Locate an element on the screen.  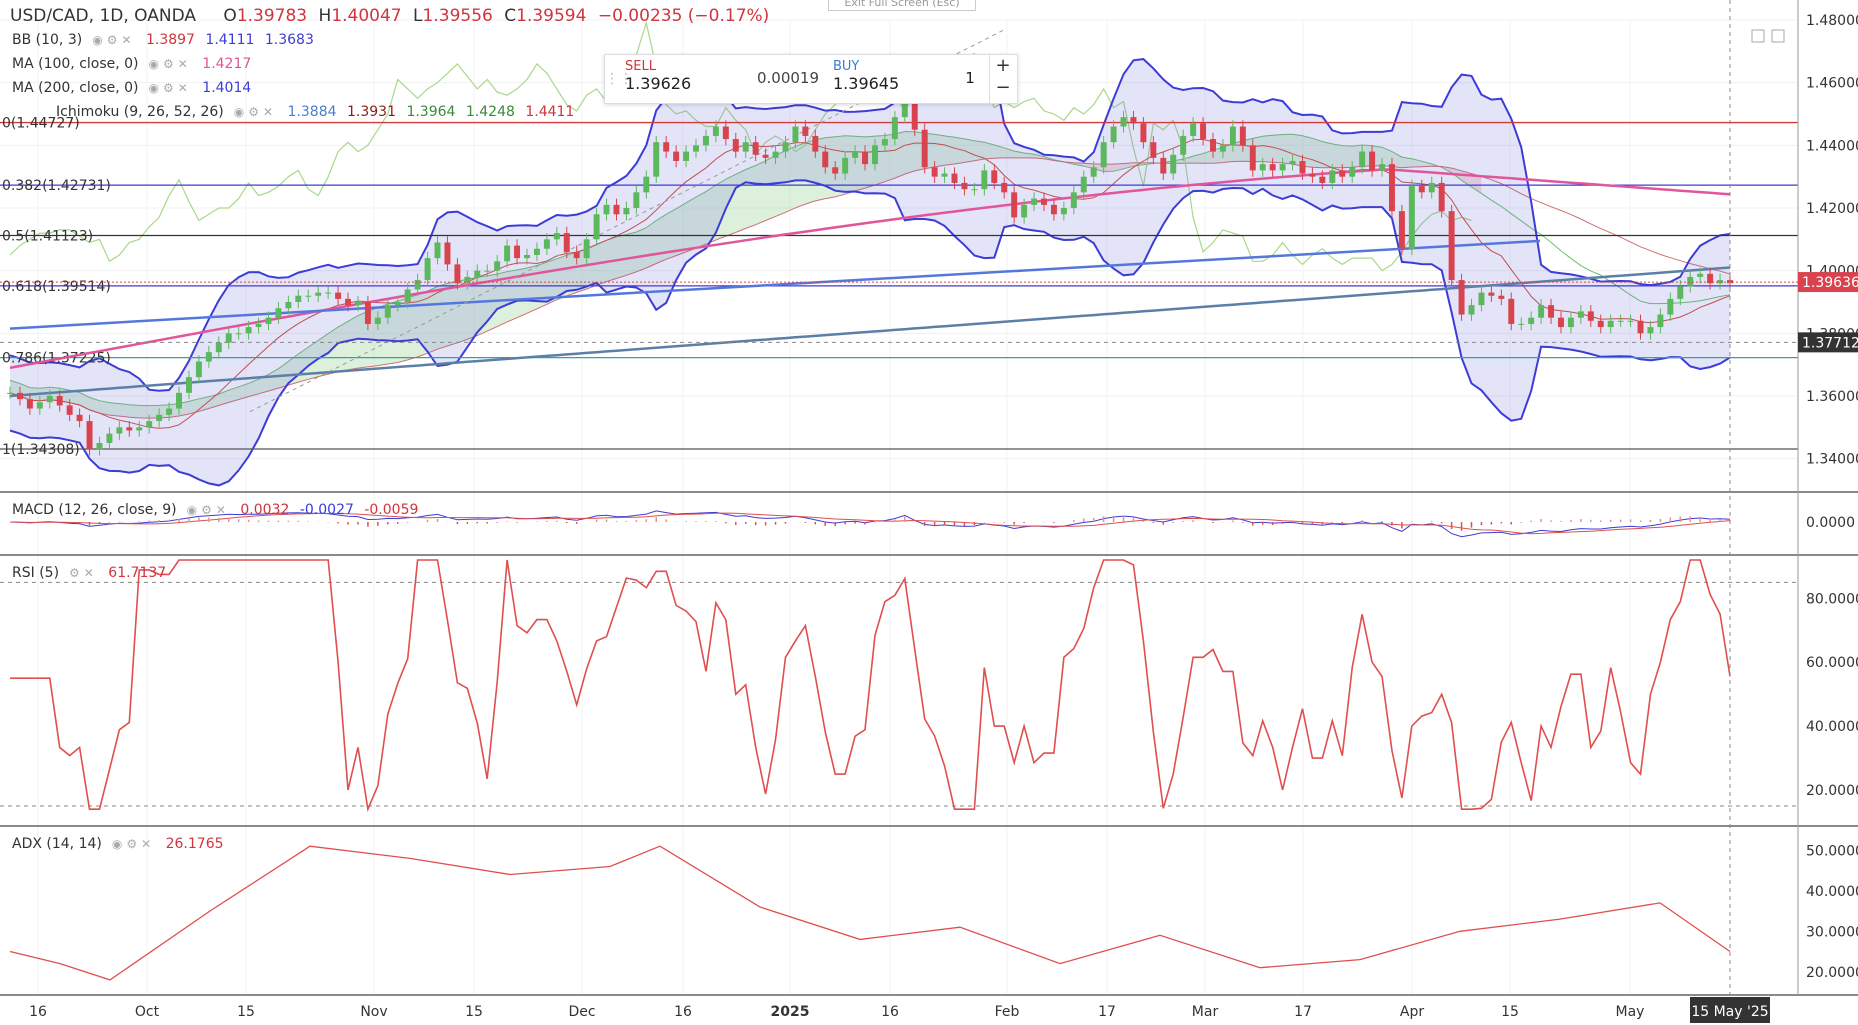
adx-tick-label: 40.0000 is located at coordinates (1832, 892).